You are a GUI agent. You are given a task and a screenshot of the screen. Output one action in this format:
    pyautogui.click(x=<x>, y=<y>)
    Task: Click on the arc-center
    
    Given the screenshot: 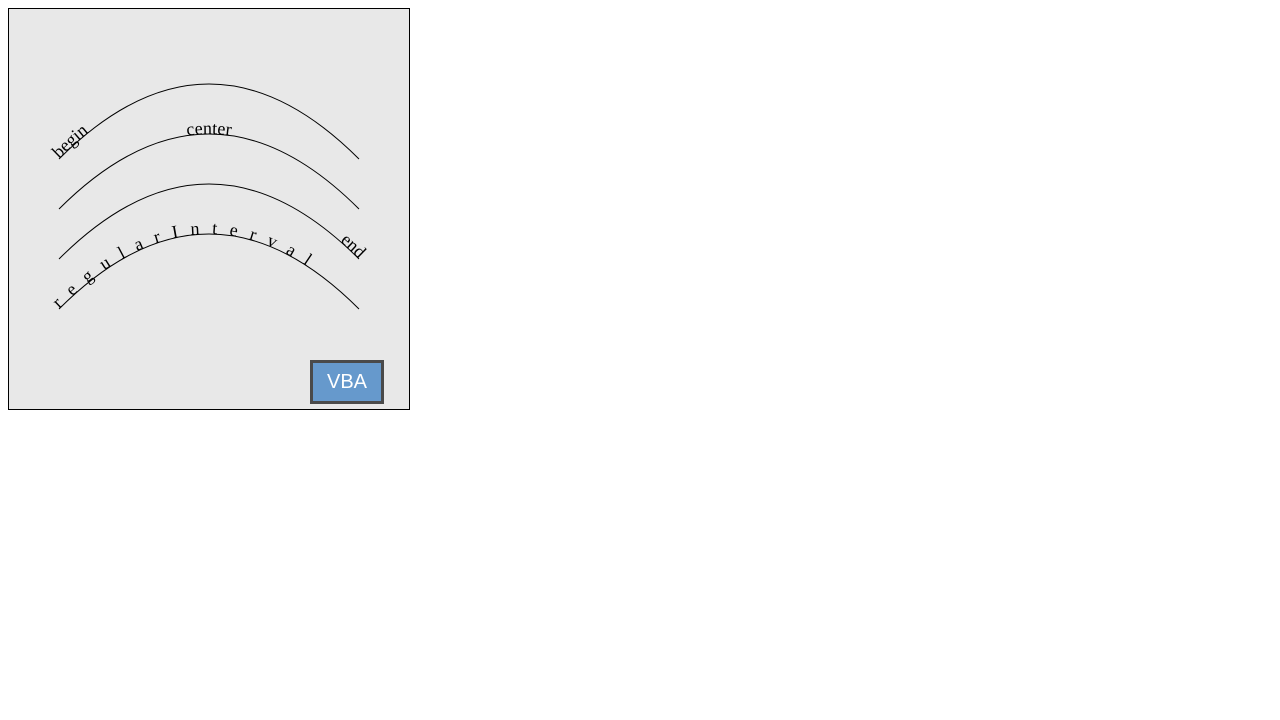 What is the action you would take?
    pyautogui.click(x=209, y=171)
    